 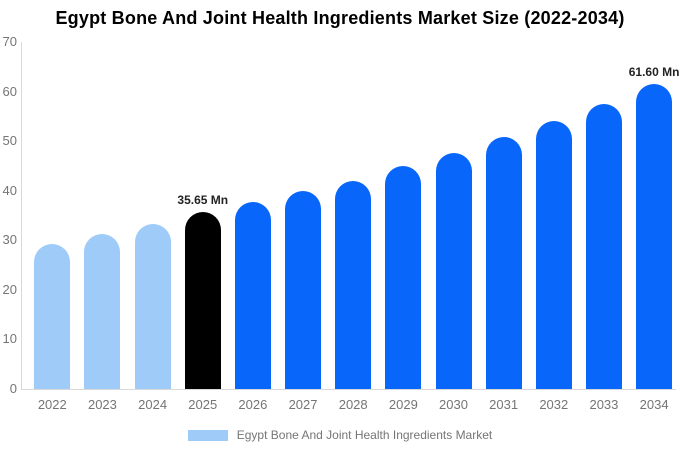 What do you see at coordinates (353, 284) in the screenshot?
I see `bar-2028` at bounding box center [353, 284].